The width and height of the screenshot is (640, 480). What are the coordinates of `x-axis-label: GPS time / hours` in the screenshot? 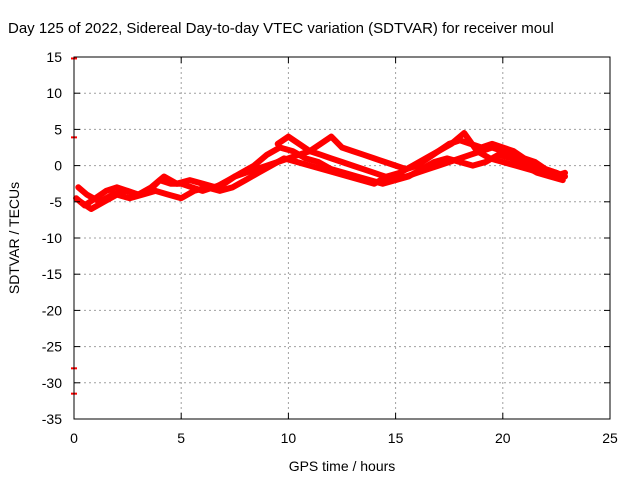 It's located at (342, 466).